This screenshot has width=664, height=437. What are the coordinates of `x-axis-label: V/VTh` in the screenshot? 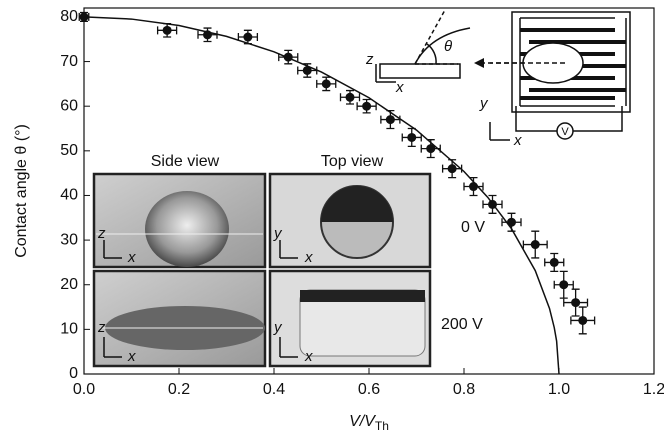 It's located at (369, 423).